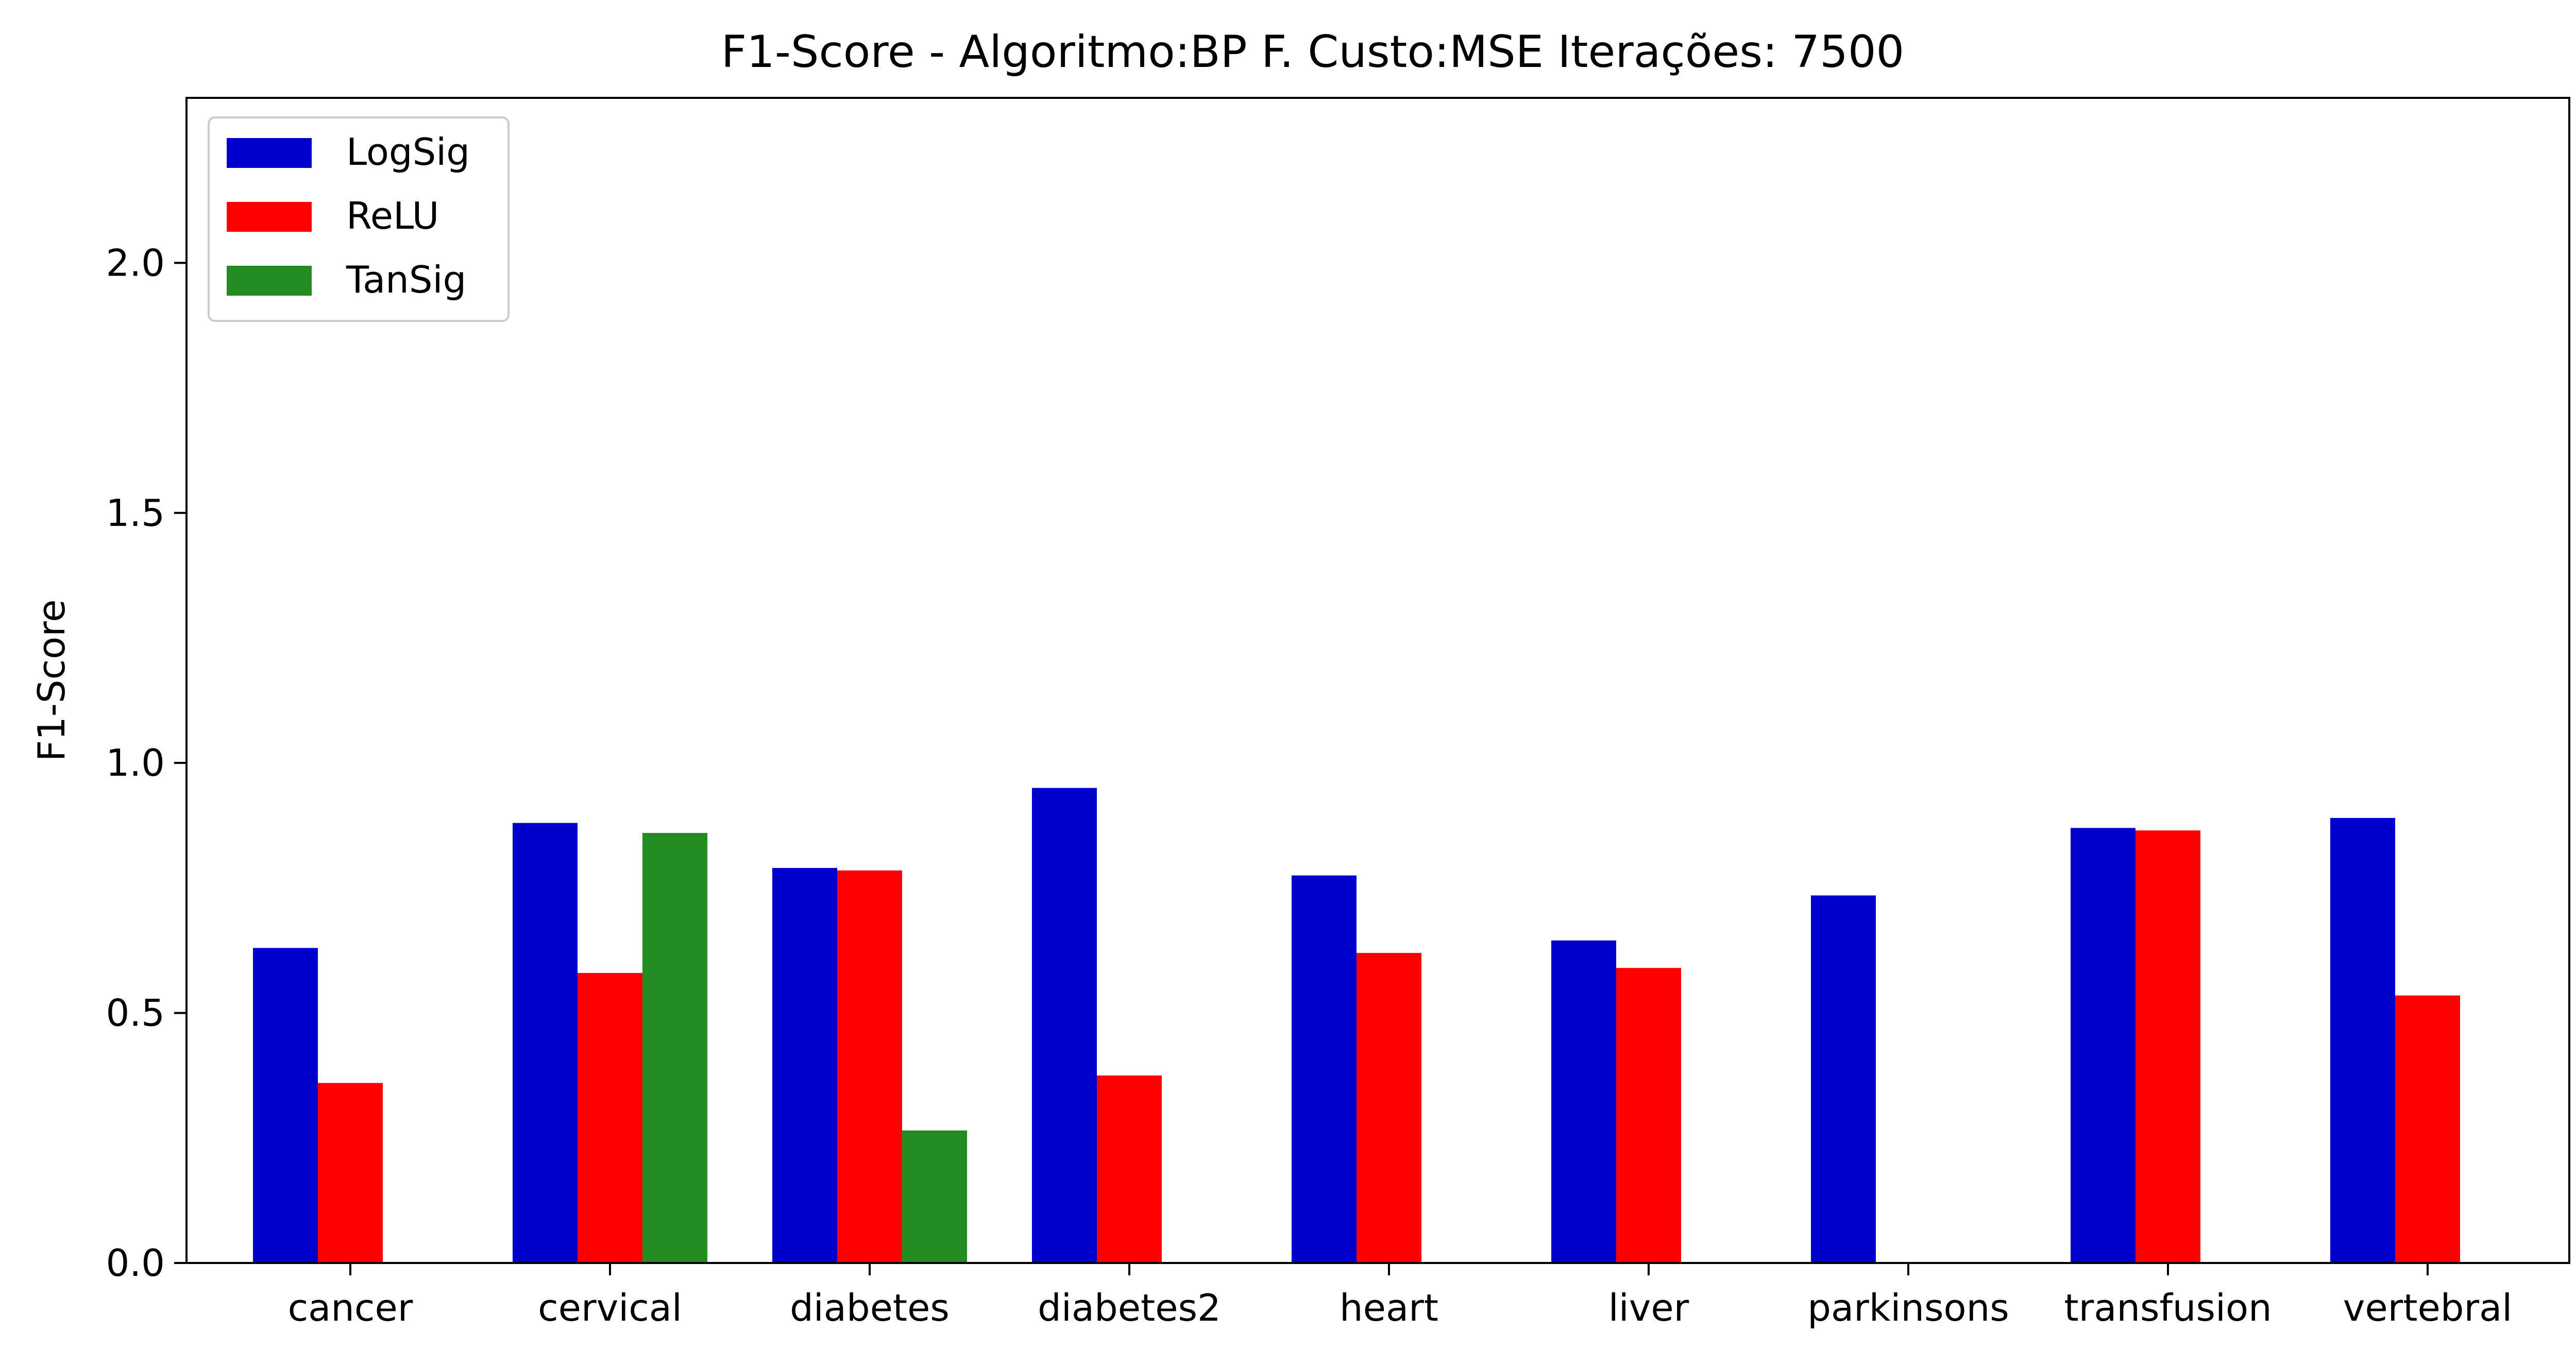 This screenshot has width=2576, height=1366. Describe the element at coordinates (350, 1173) in the screenshot. I see `bar-relu-cancer` at that location.